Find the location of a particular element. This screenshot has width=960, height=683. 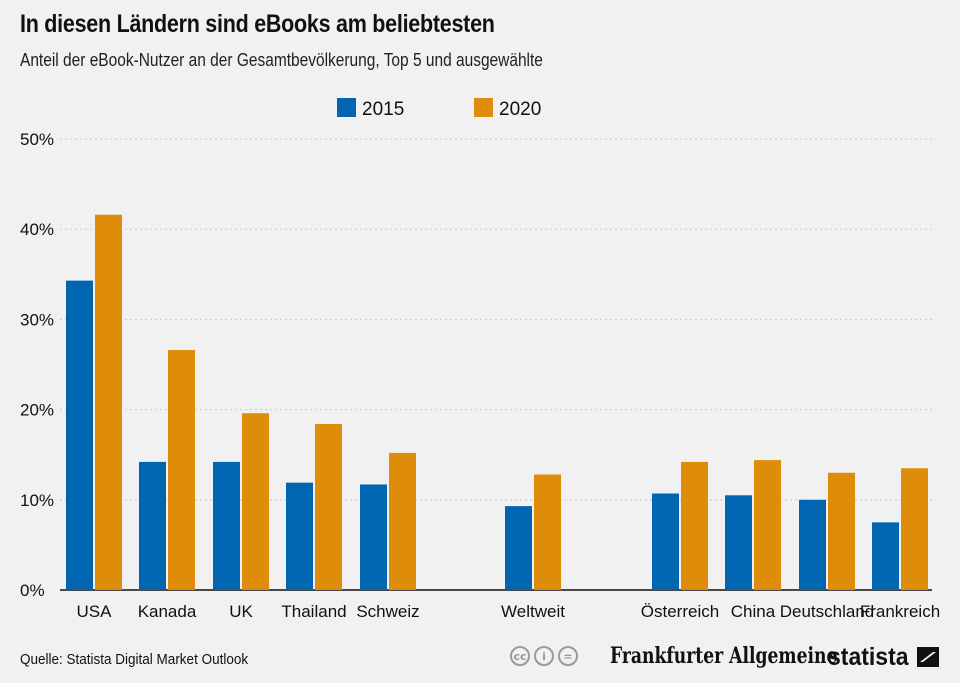

y-tick-label: 30% is located at coordinates (37, 319).